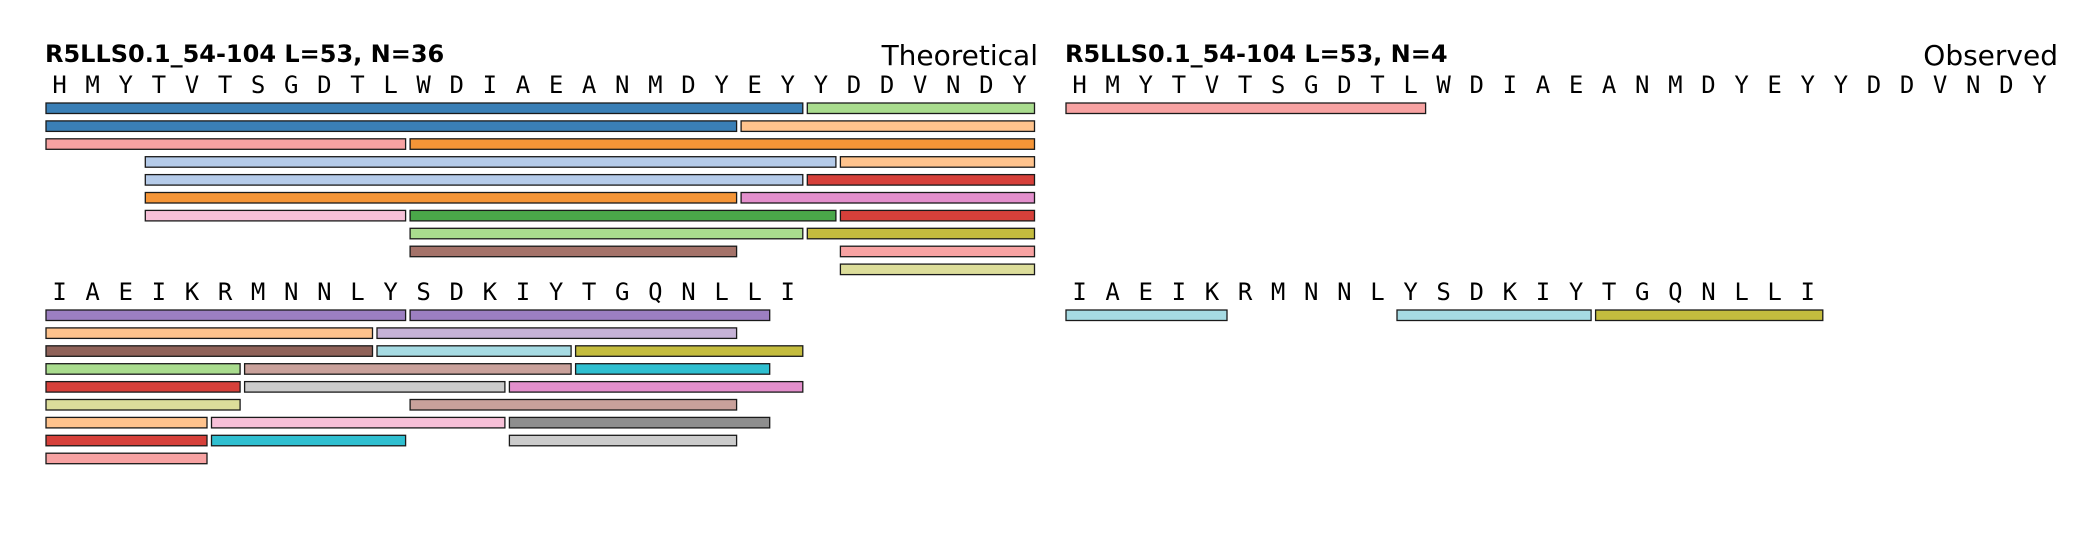 This screenshot has width=2100, height=540. Describe the element at coordinates (244, 54) in the screenshot. I see `theoretical-panel-title: R5LLS0.1_54-104 L=53, N=36` at that location.